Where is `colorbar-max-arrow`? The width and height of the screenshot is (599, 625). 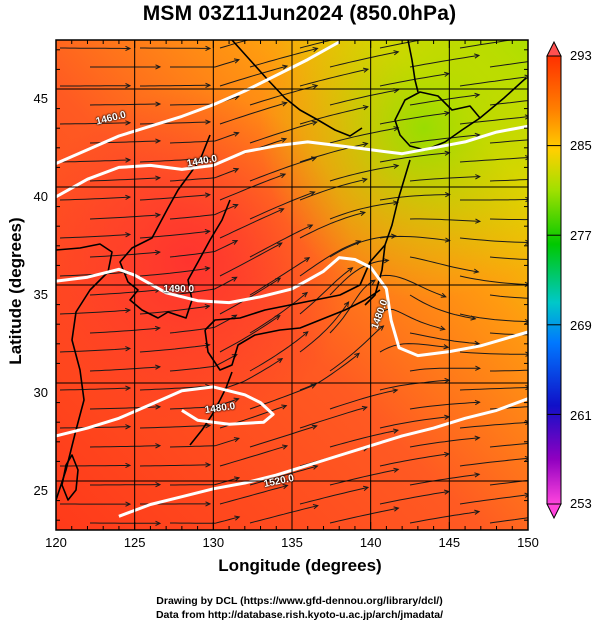 colorbar-max-arrow is located at coordinates (554, 48).